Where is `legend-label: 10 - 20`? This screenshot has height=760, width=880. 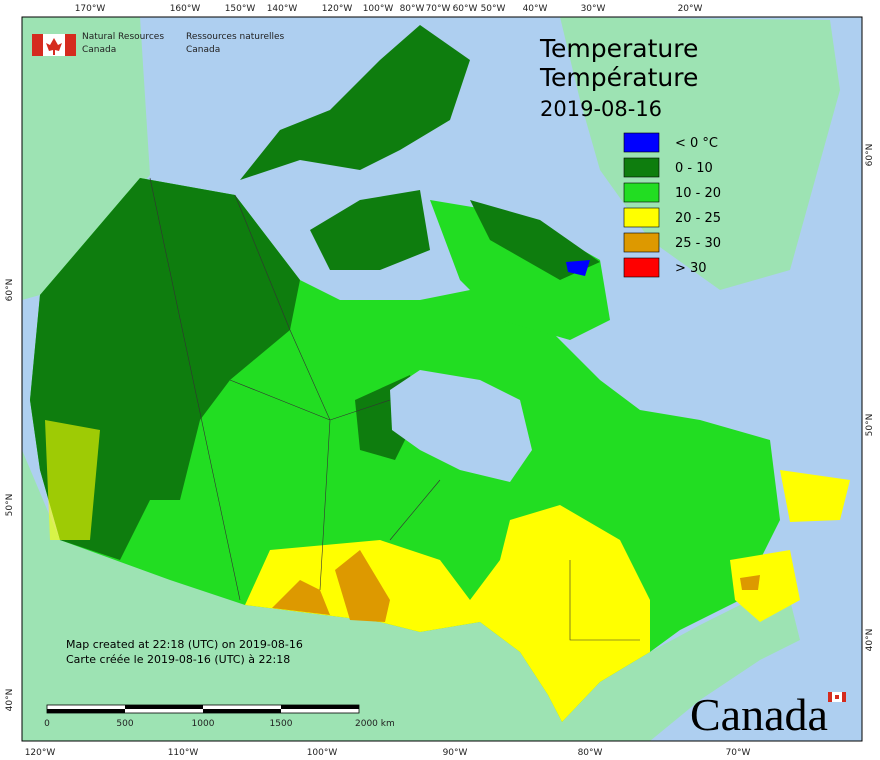
legend-label: 10 - 20 is located at coordinates (698, 193).